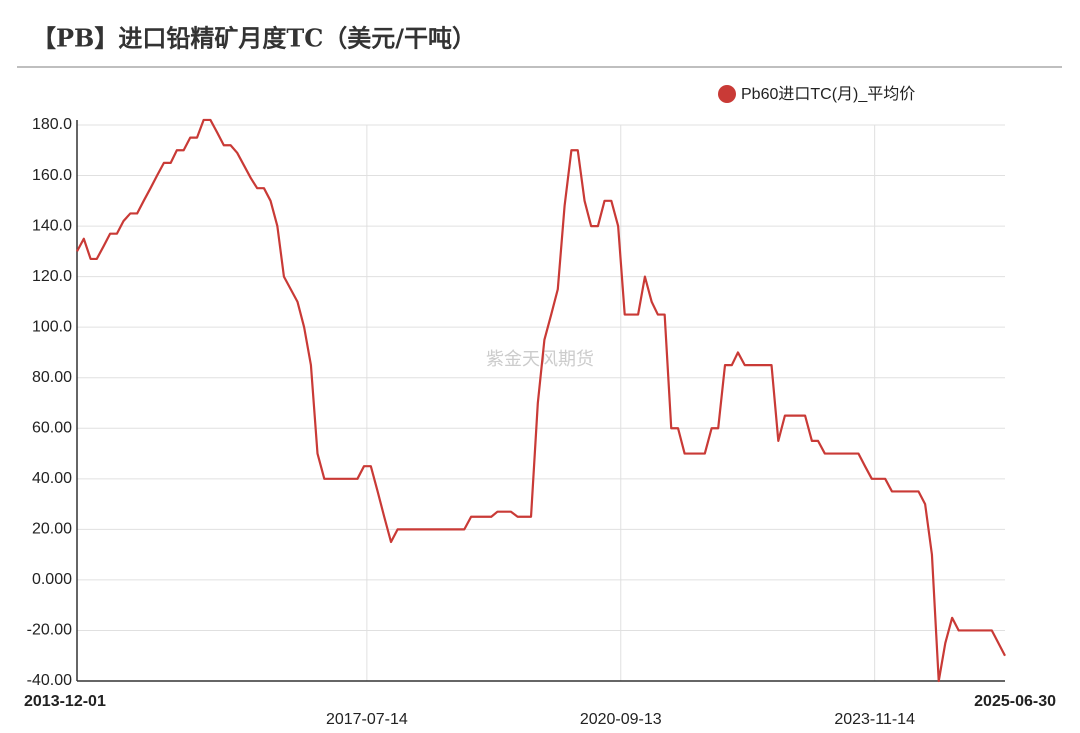  What do you see at coordinates (65, 701) in the screenshot?
I see `x-tick-label: 2013-12-01` at bounding box center [65, 701].